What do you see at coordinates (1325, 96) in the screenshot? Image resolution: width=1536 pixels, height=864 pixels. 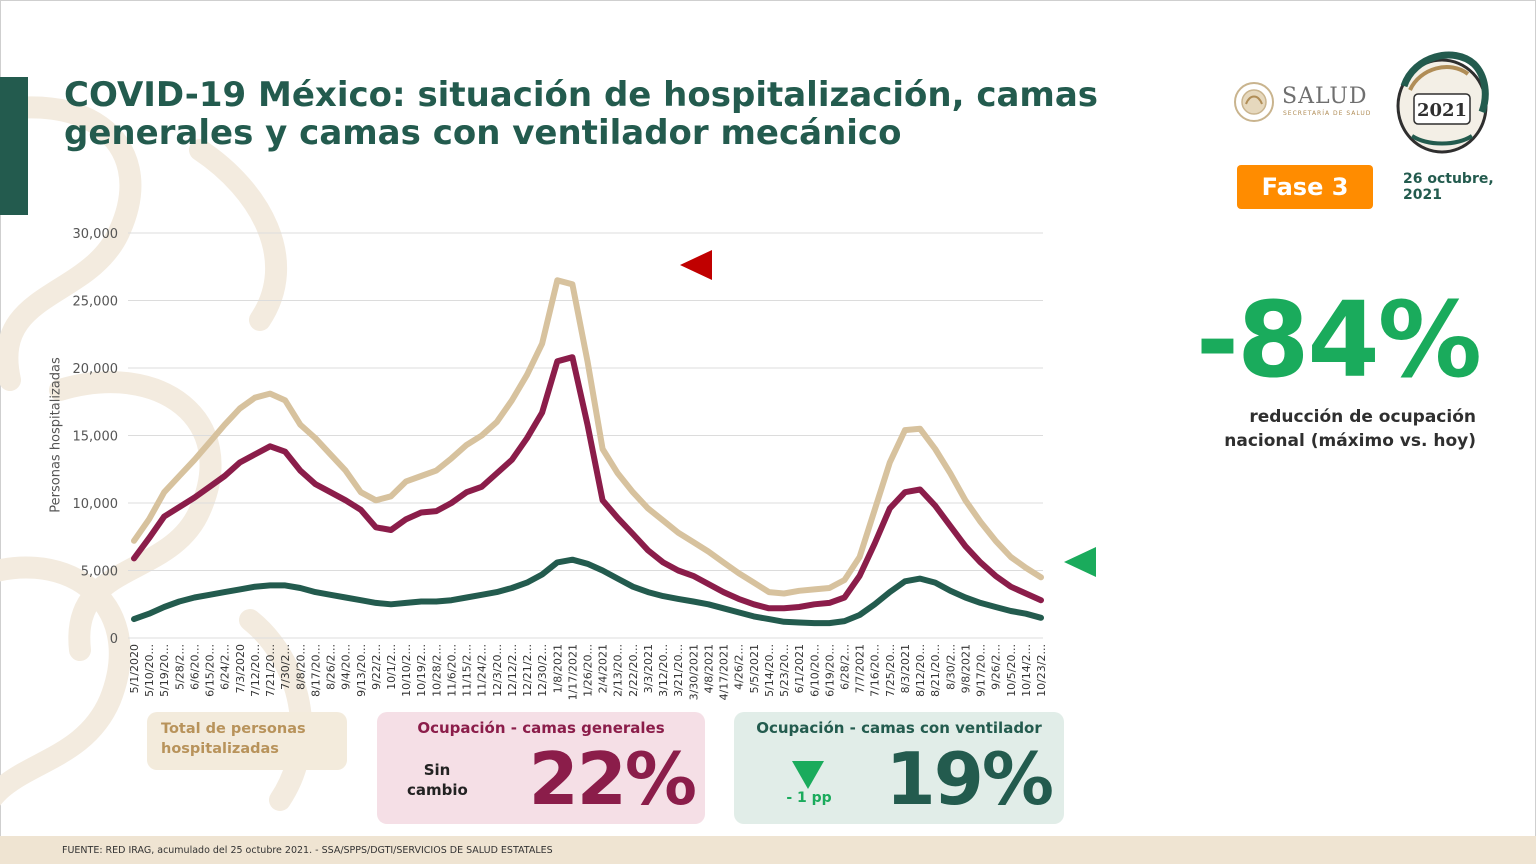 I see `salud-logo-text: SALUD` at bounding box center [1325, 96].